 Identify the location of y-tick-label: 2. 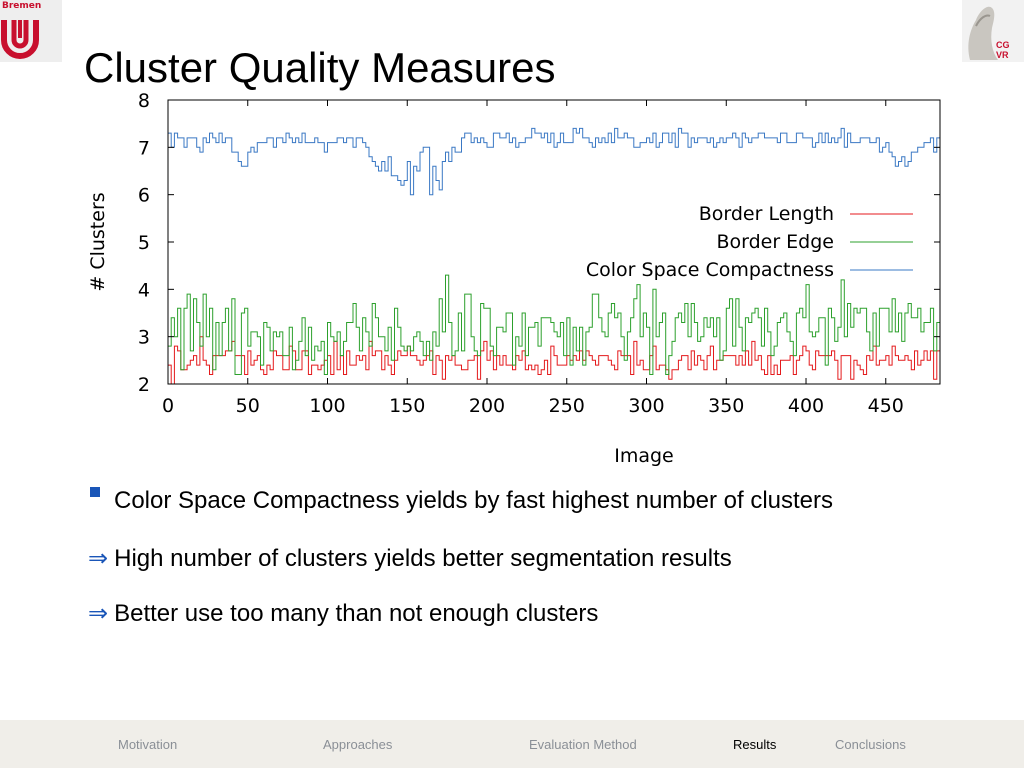
(144, 385).